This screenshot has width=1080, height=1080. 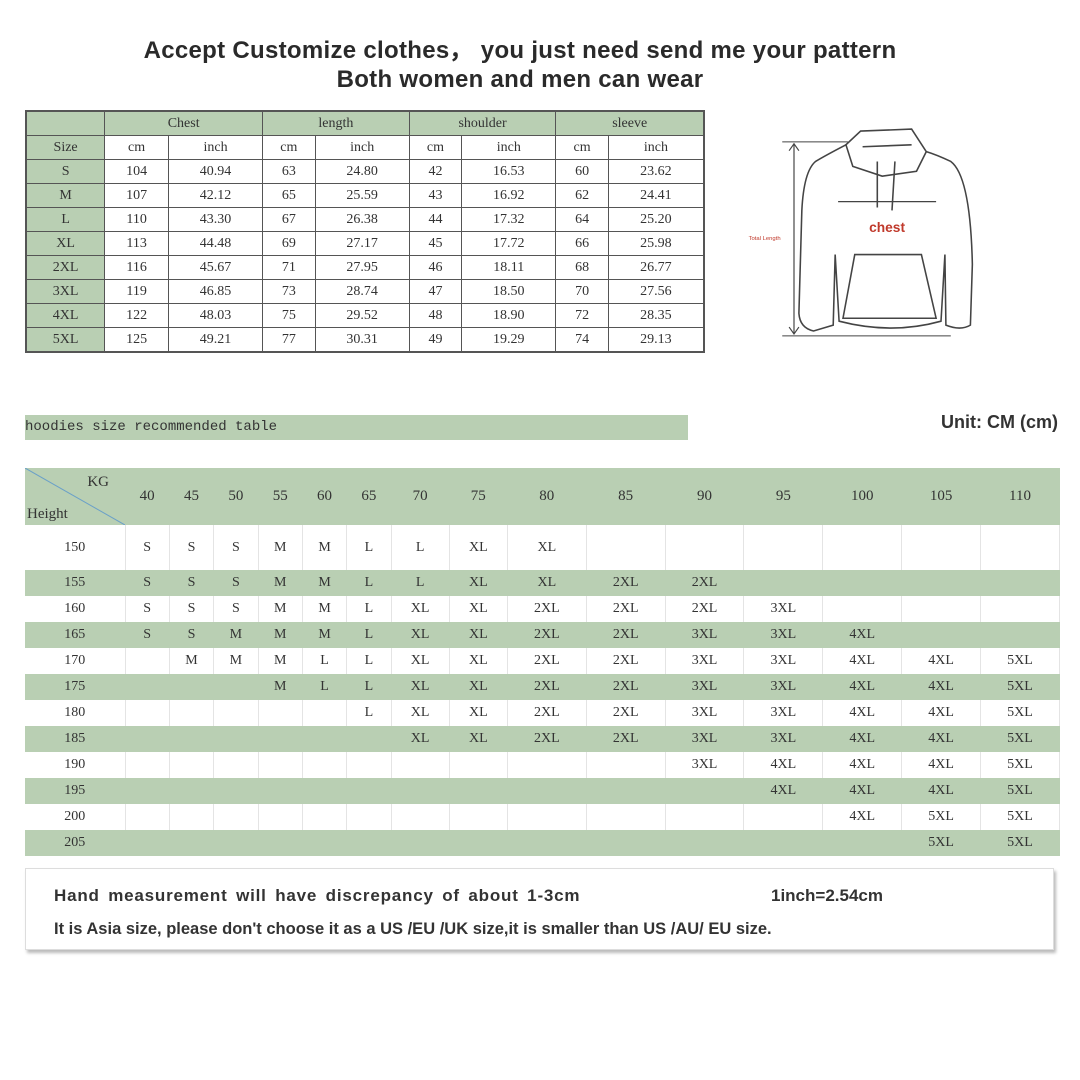 I want to click on measurement-cell: 68, so click(x=582, y=267).